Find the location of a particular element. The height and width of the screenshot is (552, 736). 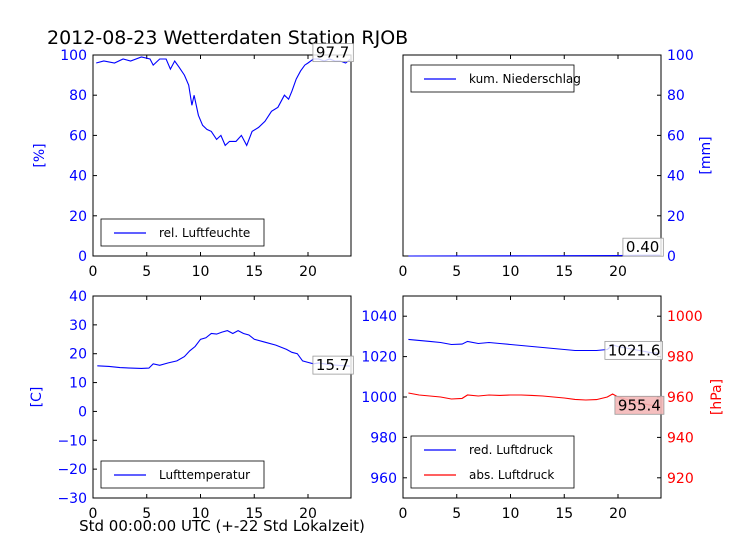

temperature-x-tick-label: 0 is located at coordinates (93, 514).